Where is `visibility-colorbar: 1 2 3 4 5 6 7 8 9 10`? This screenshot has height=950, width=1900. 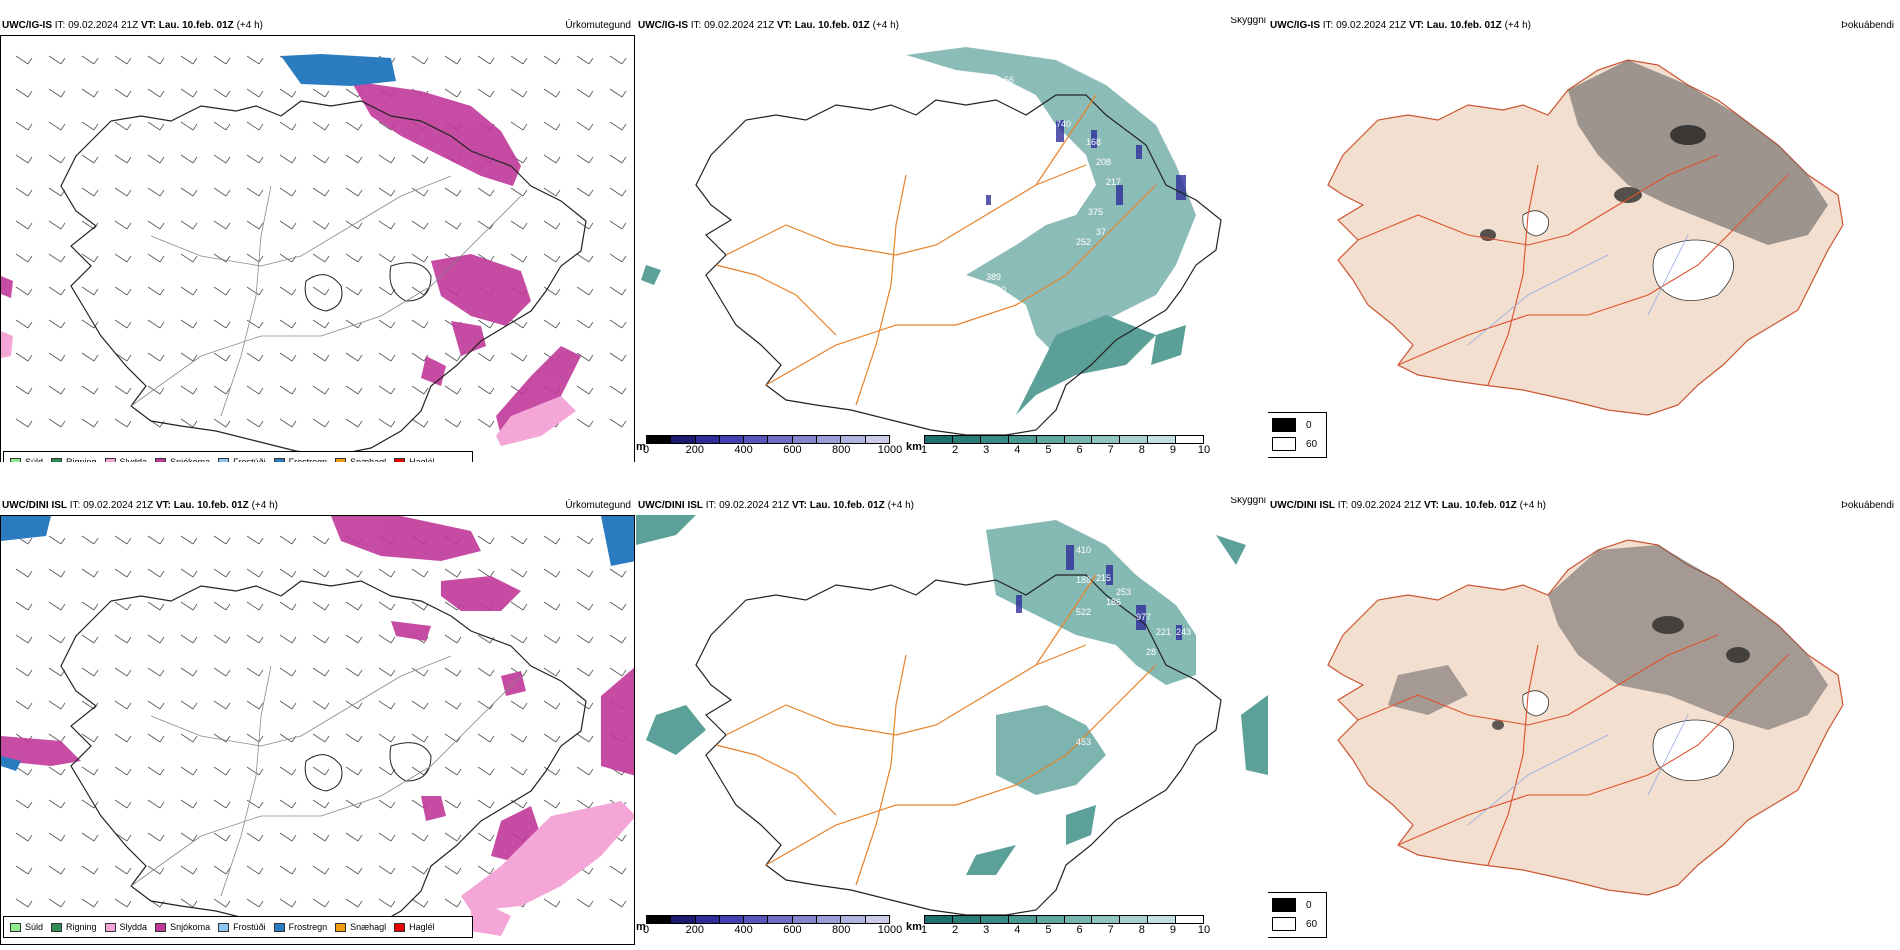 visibility-colorbar: 1 2 3 4 5 6 7 8 9 10 is located at coordinates (1065, 926).